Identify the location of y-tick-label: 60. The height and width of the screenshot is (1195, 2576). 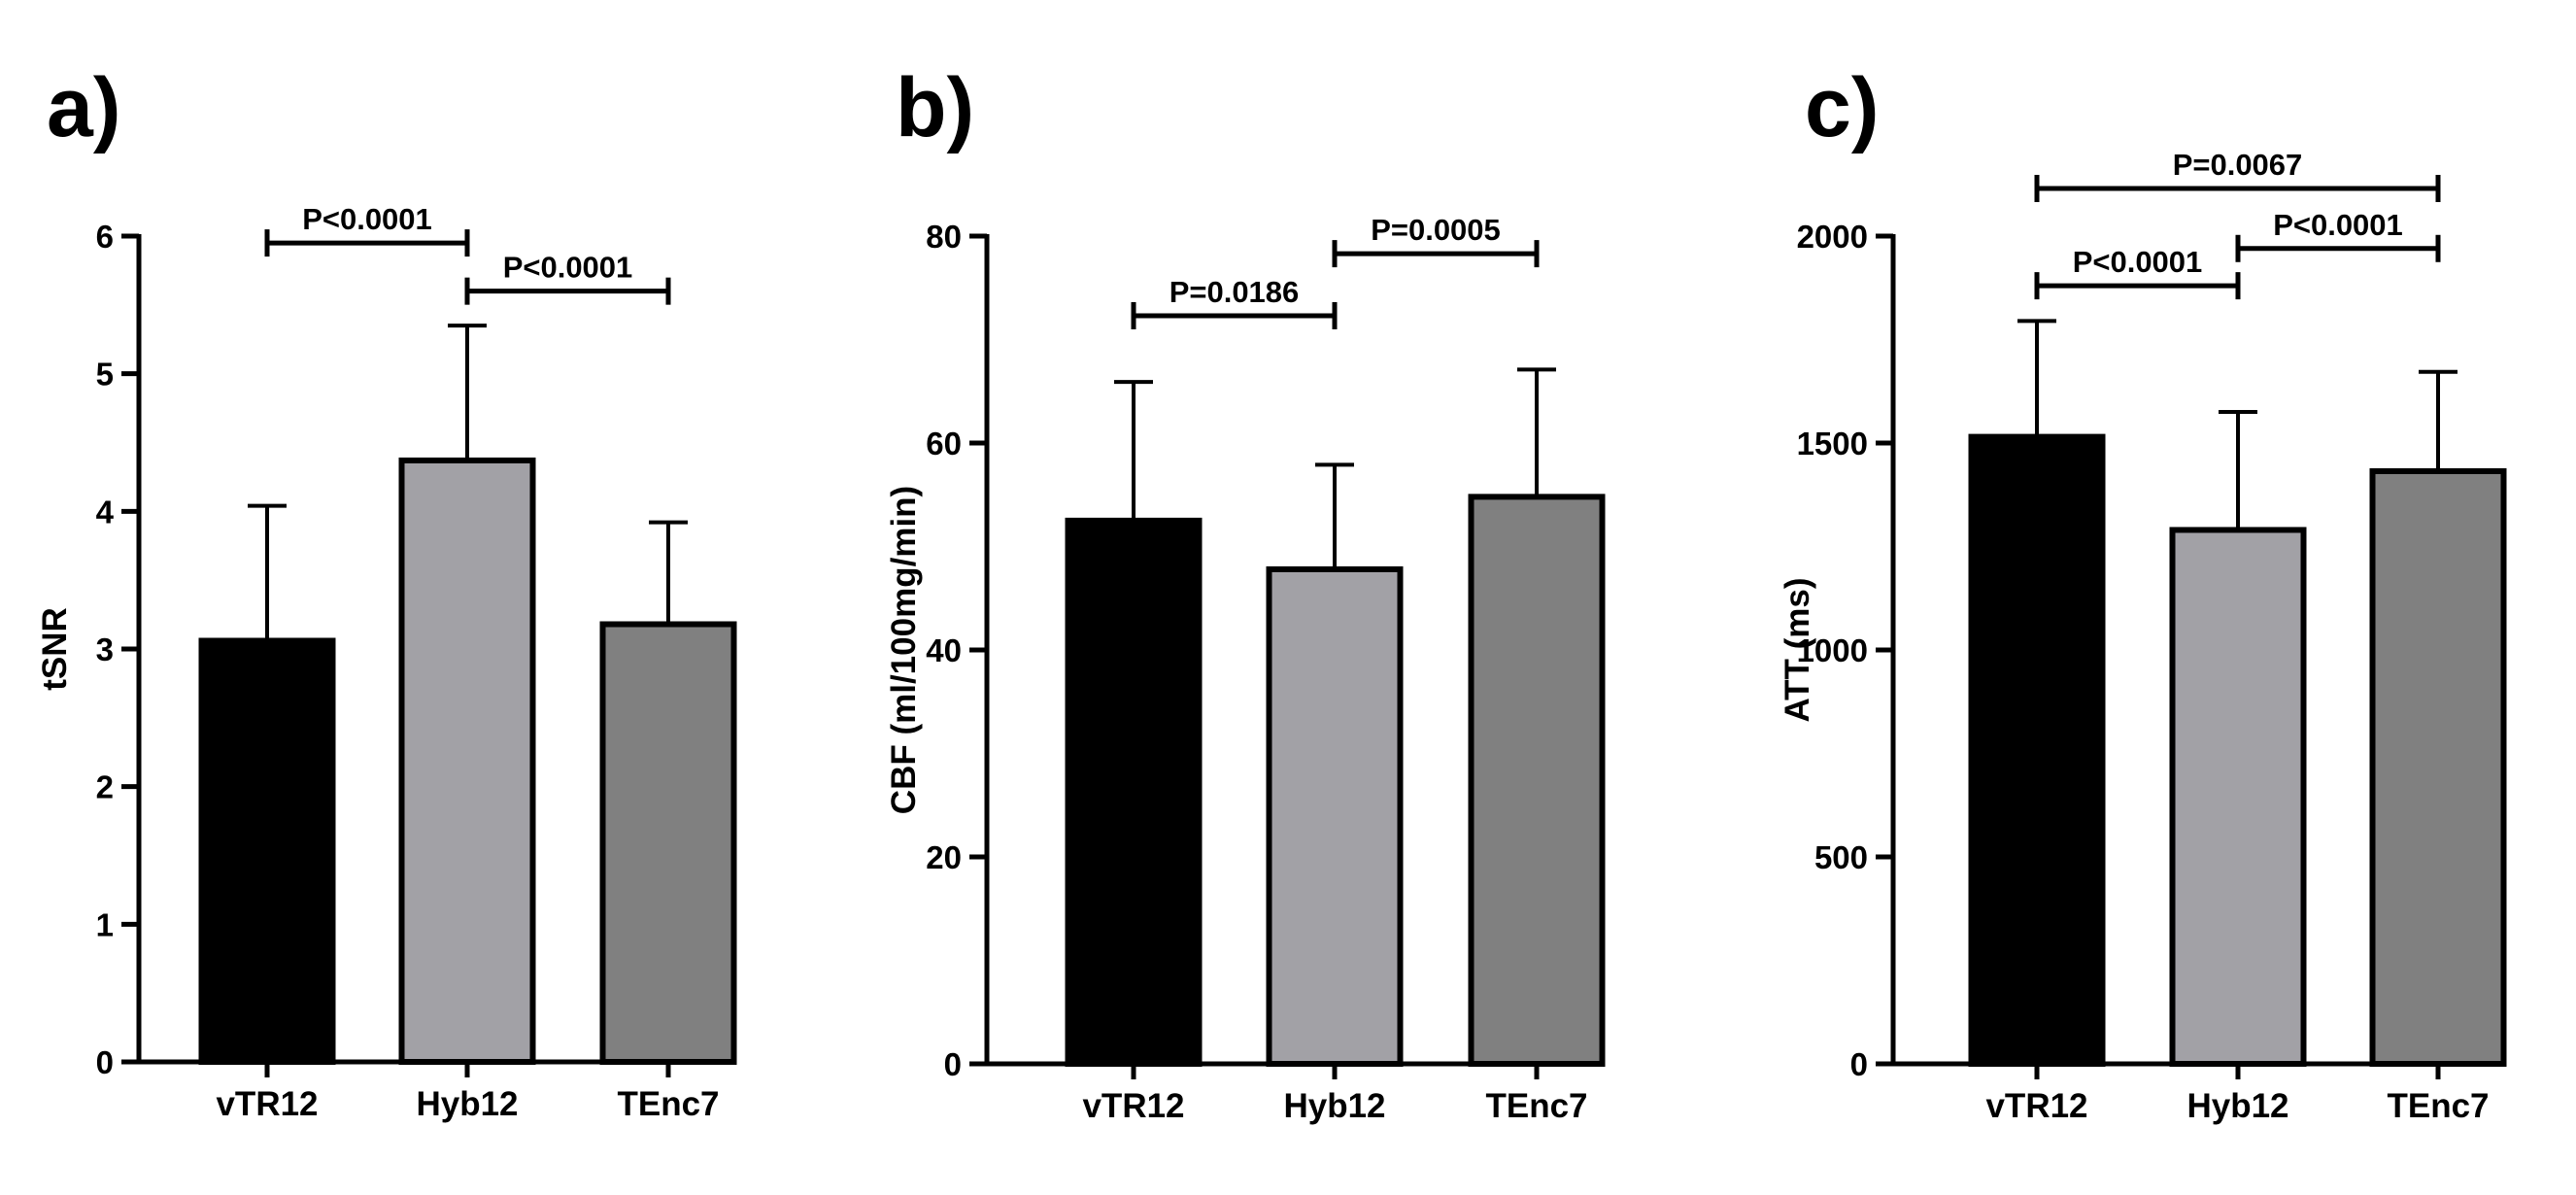
(944, 443).